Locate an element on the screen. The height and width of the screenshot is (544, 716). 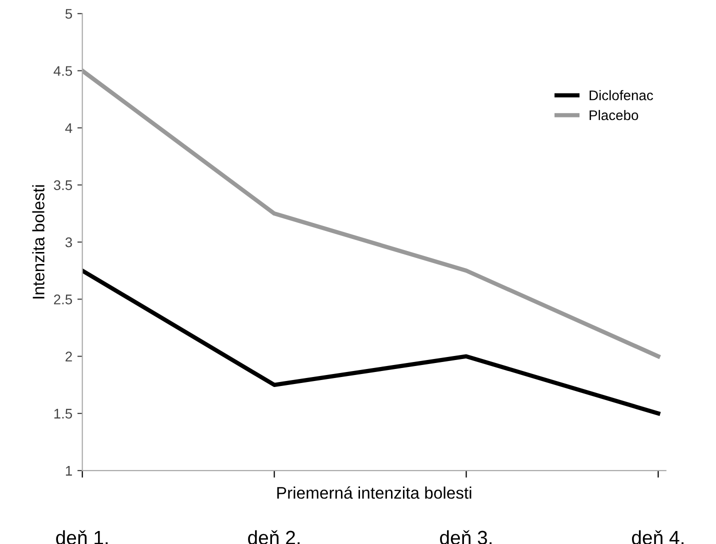
y-tick-label: 2 is located at coordinates (69, 357).